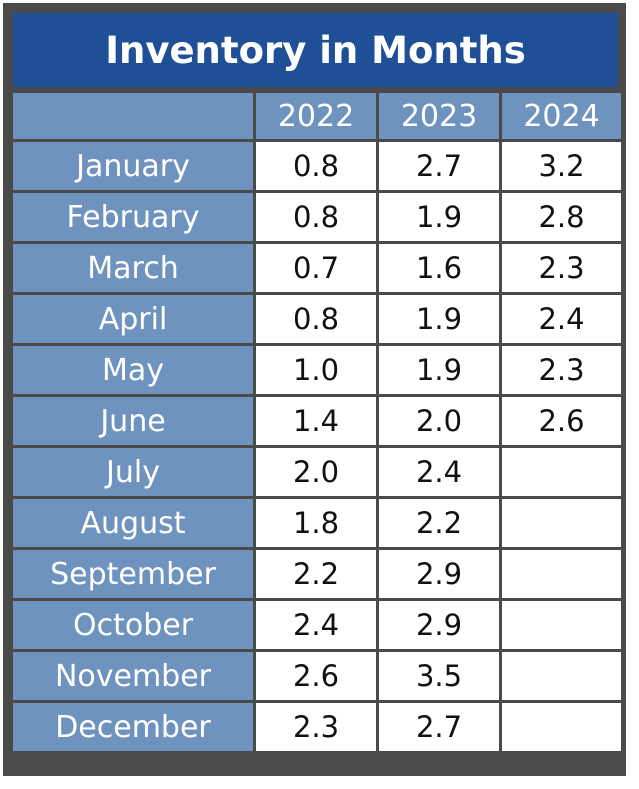 Image resolution: width=639 pixels, height=789 pixels. Describe the element at coordinates (316, 523) in the screenshot. I see `value-cell-august-2022: 1.8` at that location.